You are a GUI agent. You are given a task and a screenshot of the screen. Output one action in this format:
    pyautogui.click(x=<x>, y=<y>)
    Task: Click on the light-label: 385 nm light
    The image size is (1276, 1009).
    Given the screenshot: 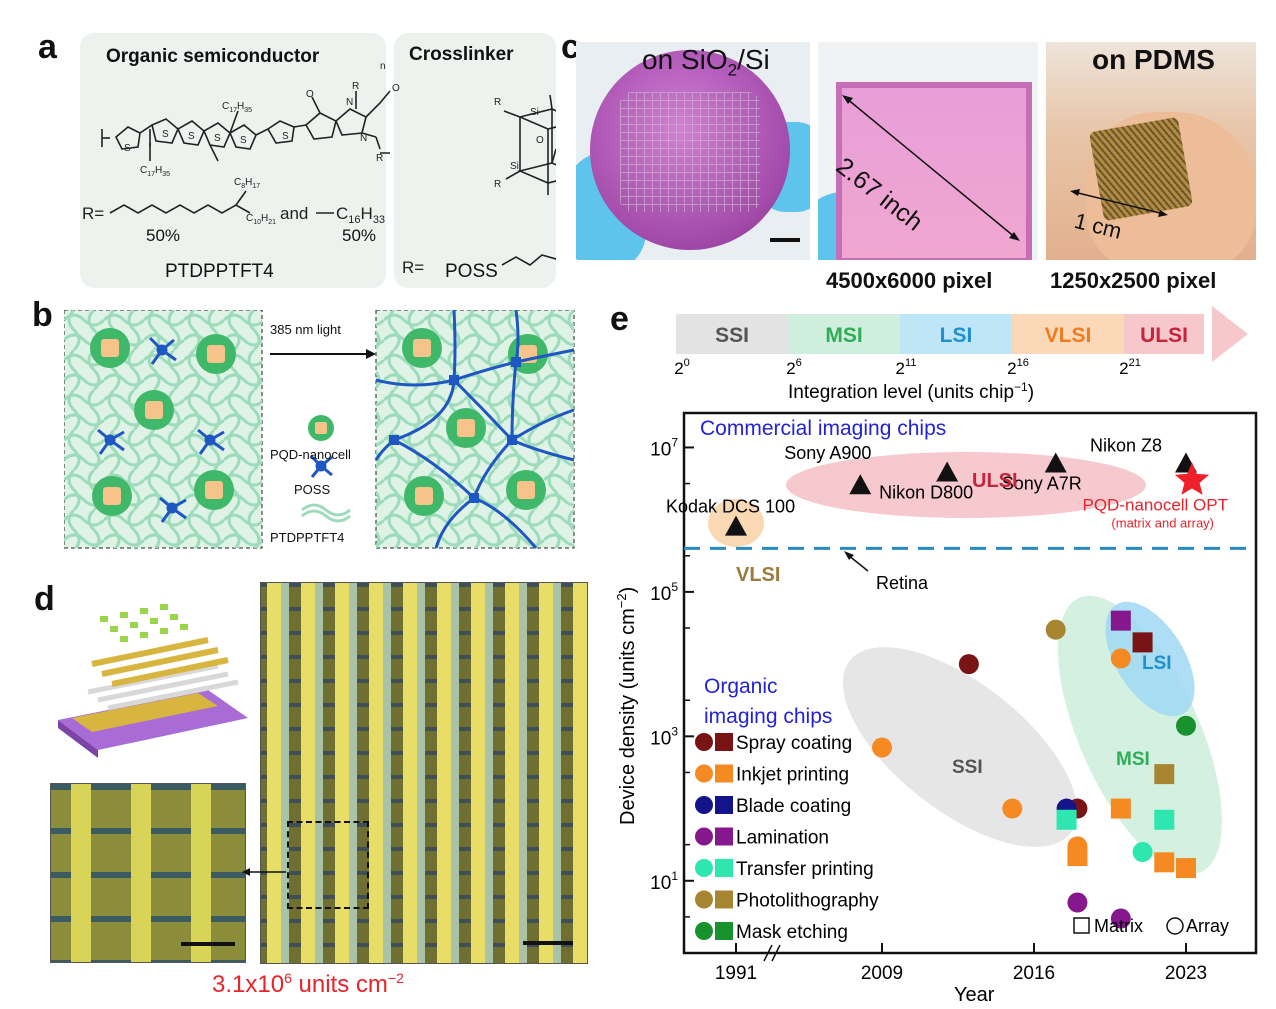 What is the action you would take?
    pyautogui.click(x=305, y=329)
    